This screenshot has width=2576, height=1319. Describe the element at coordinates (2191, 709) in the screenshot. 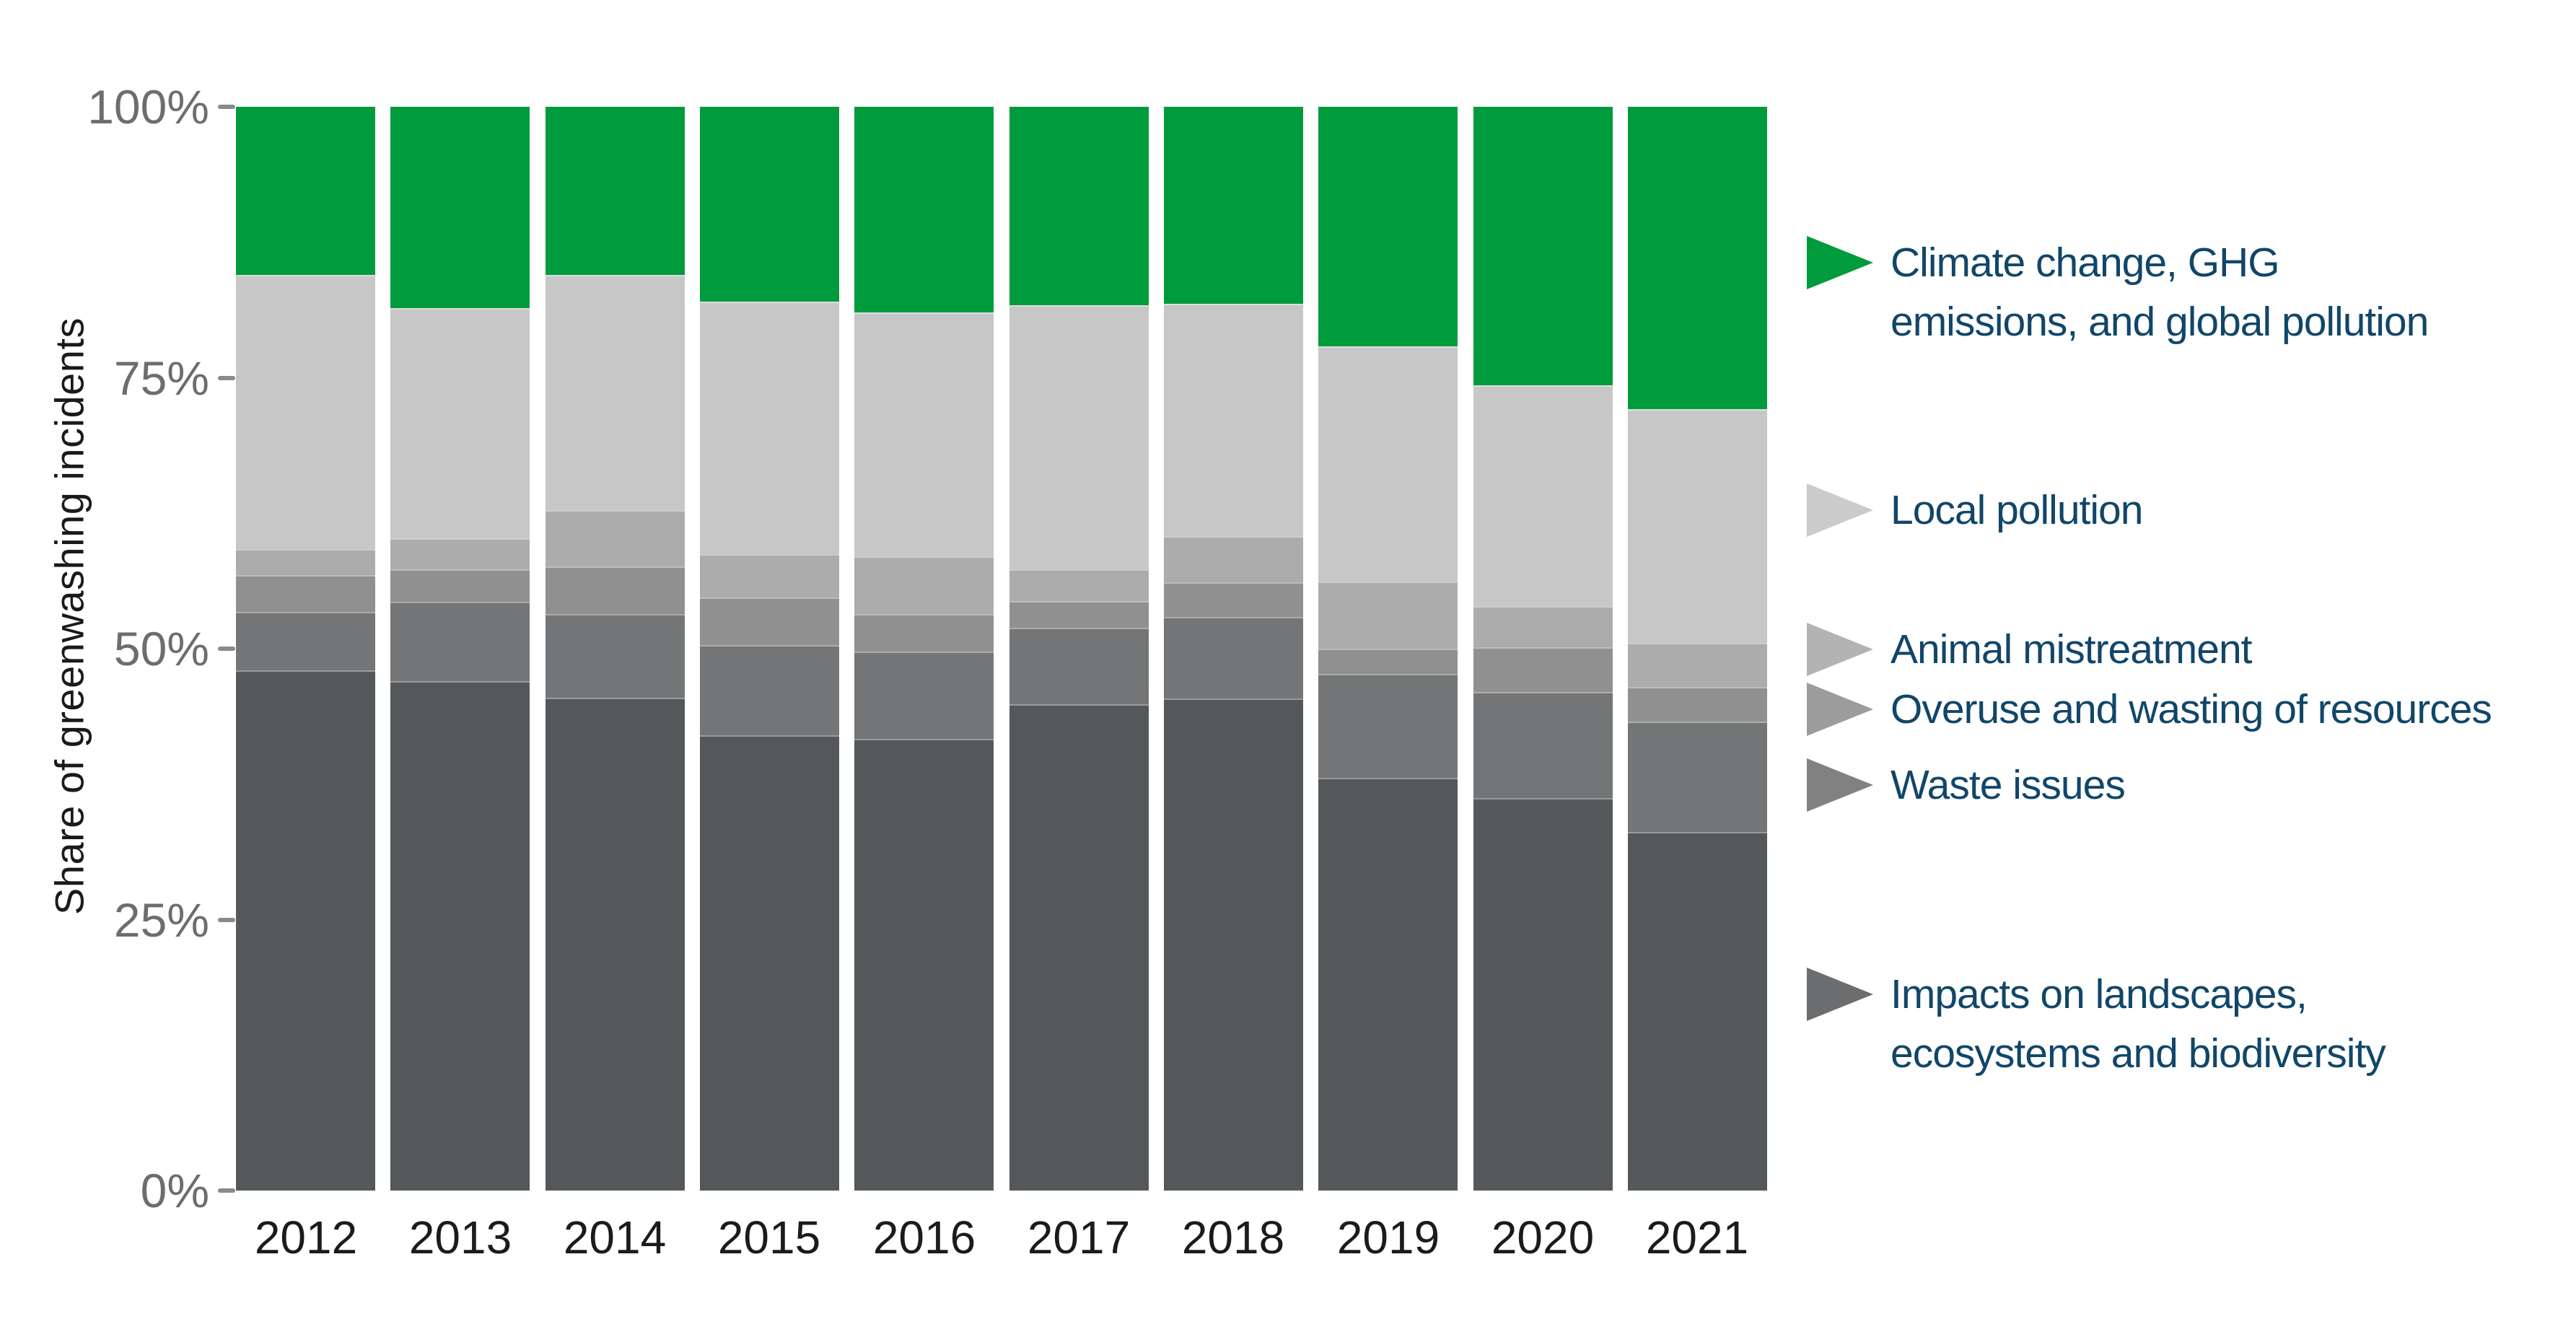

I see `legend-item-label: Overuse and wasting of resources` at that location.